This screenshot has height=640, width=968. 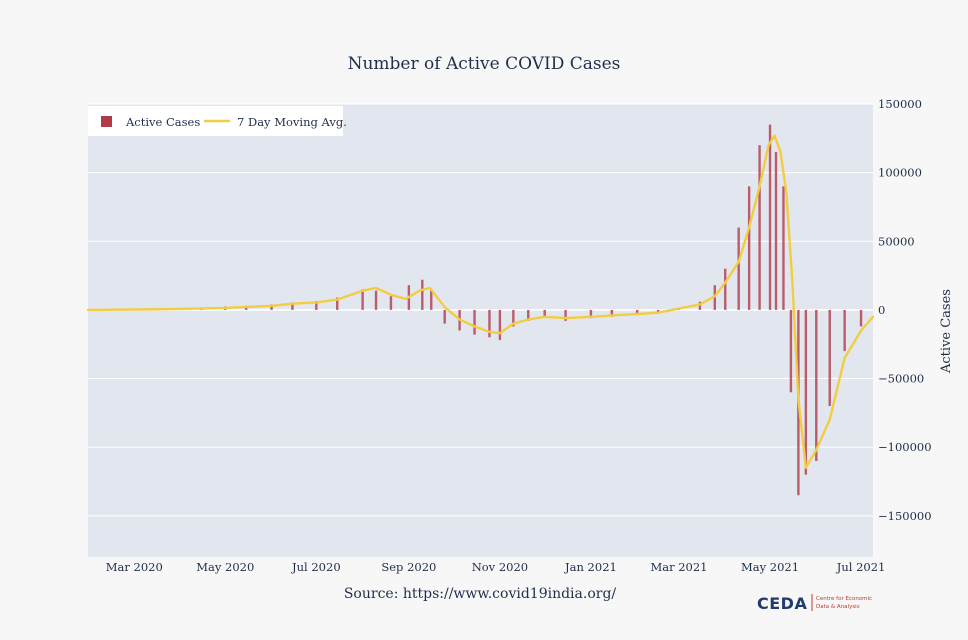 What do you see at coordinates (217, 121) in the screenshot?
I see `legend: Active Cases 7 Day Moving Avg.` at bounding box center [217, 121].